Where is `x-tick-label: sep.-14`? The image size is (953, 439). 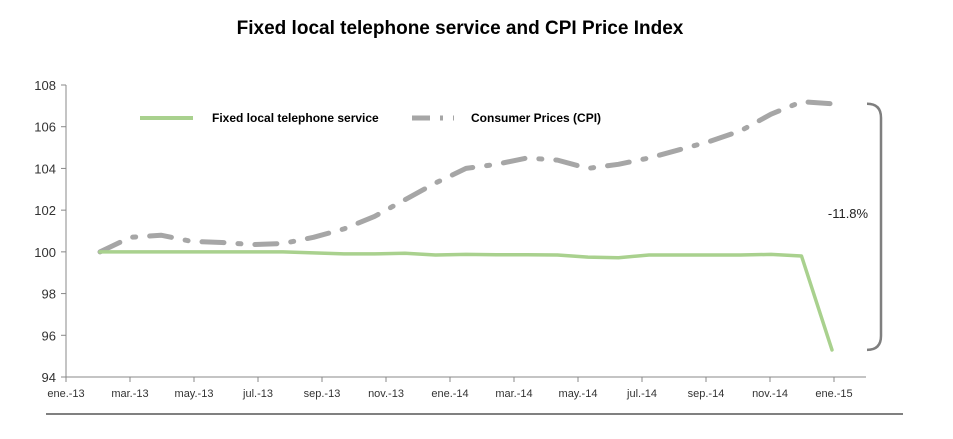
x-tick-label: sep.-14 is located at coordinates (706, 394).